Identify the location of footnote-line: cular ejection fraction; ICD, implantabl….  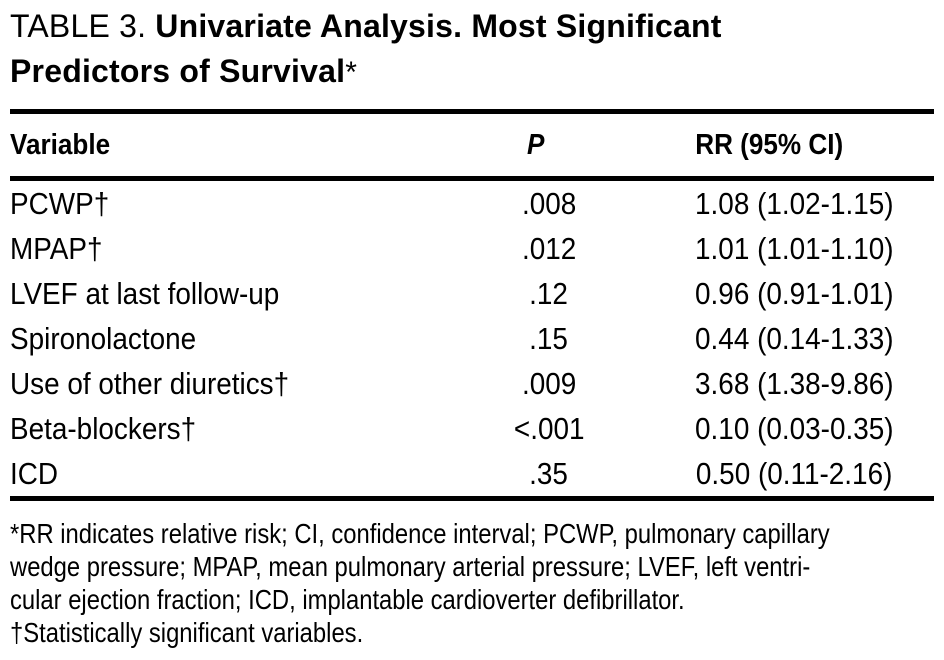
(347, 599).